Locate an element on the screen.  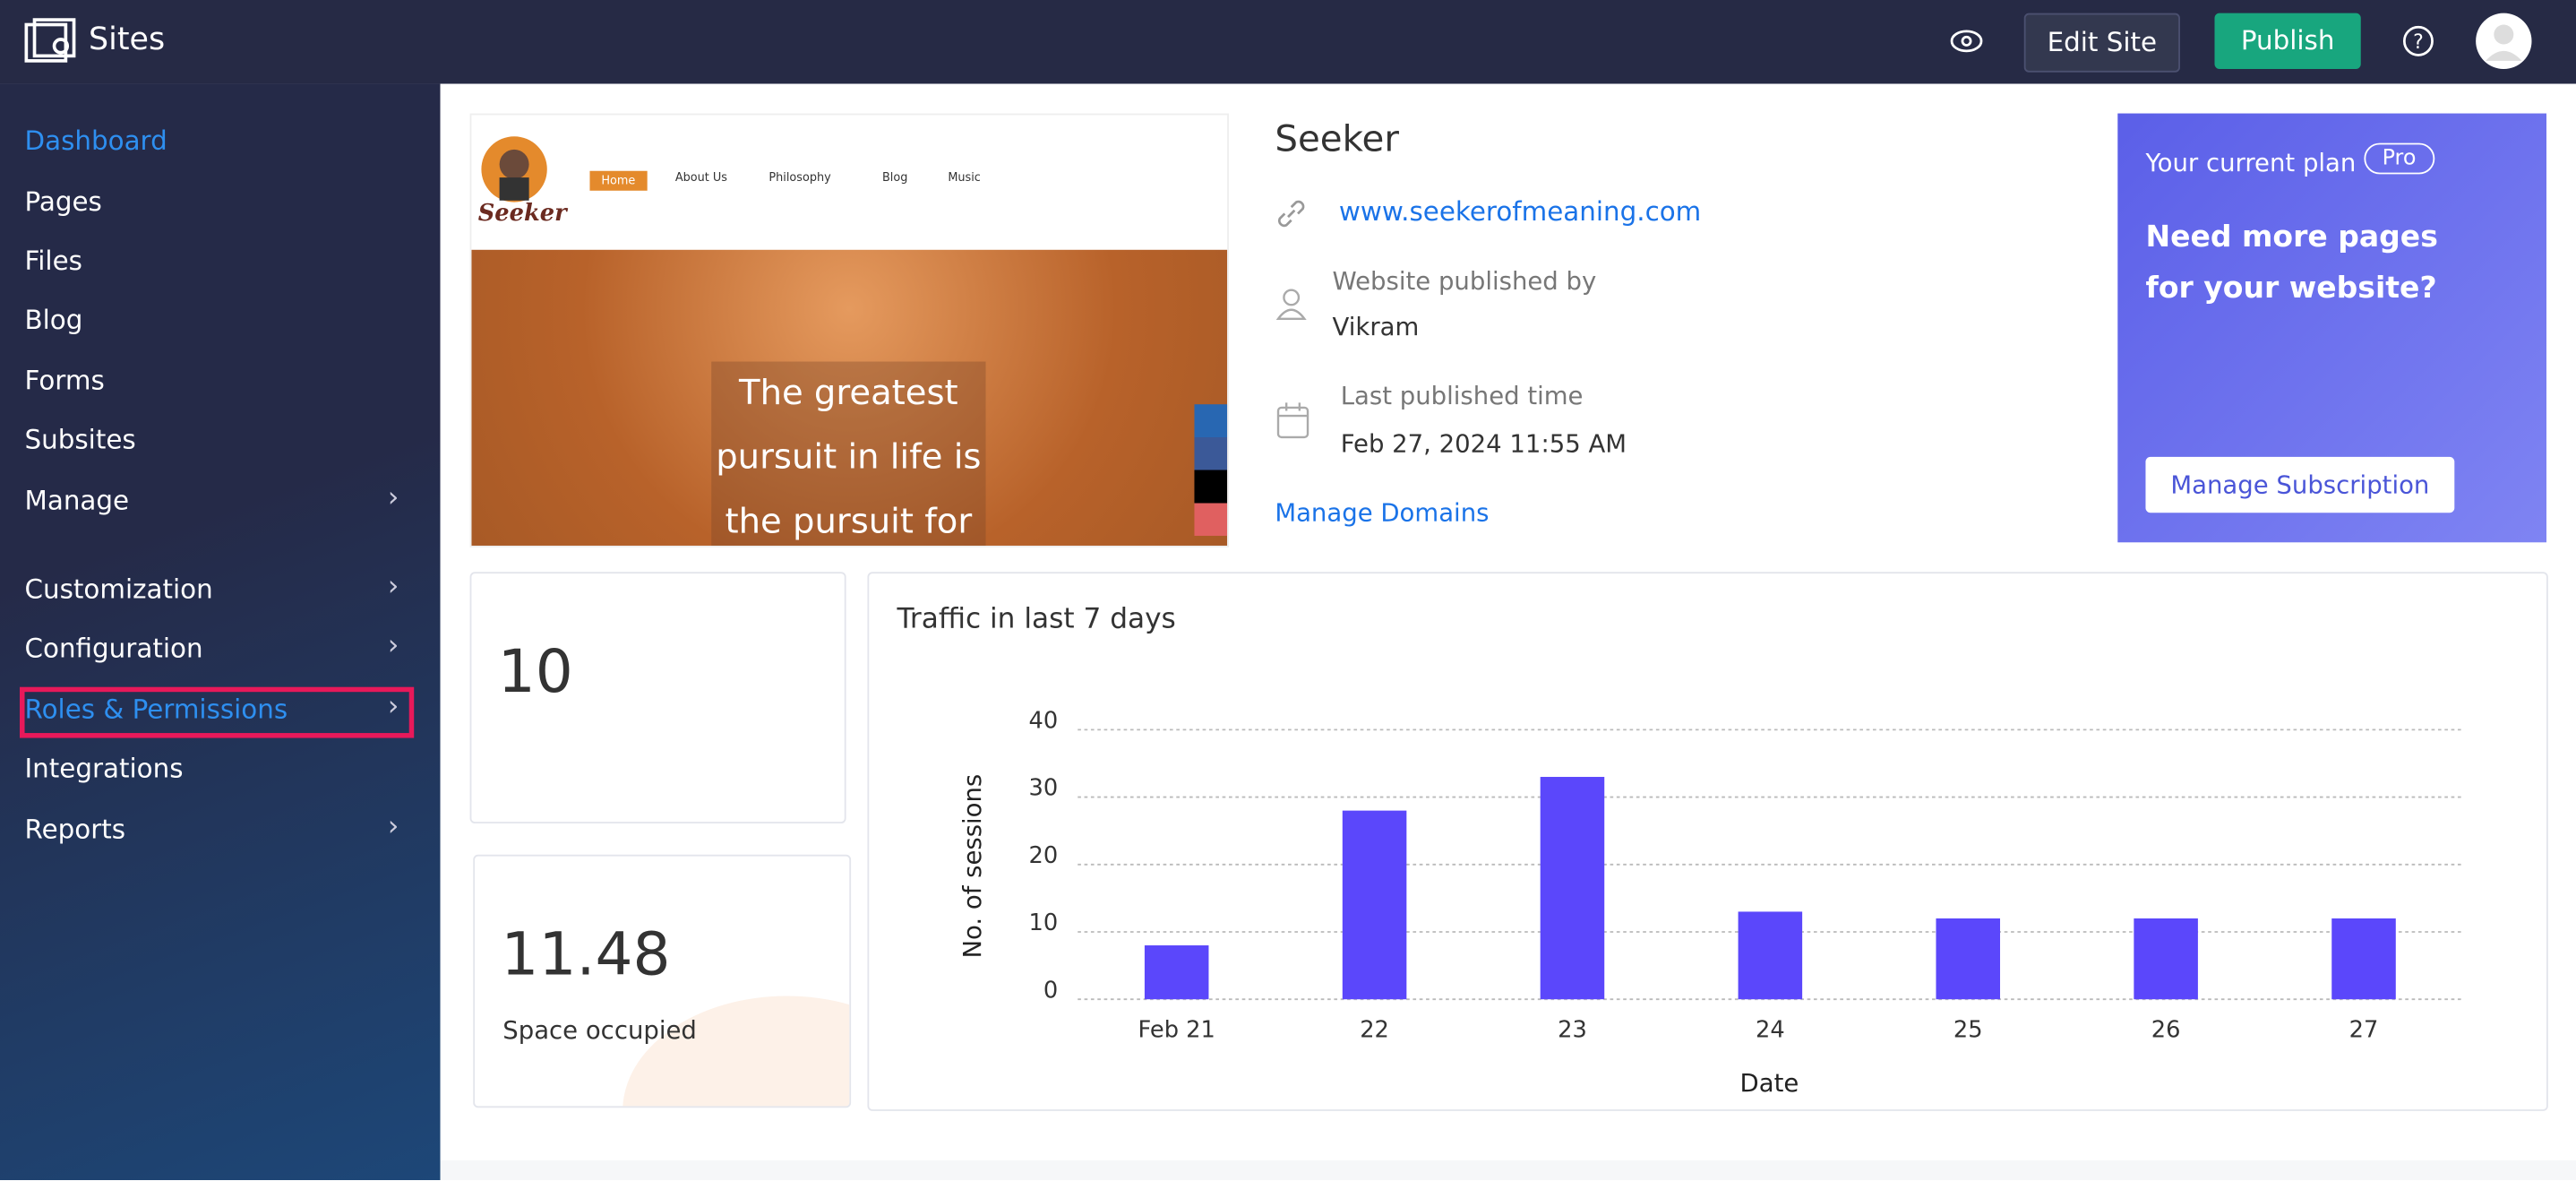
published-by: Vikram is located at coordinates (1376, 327).